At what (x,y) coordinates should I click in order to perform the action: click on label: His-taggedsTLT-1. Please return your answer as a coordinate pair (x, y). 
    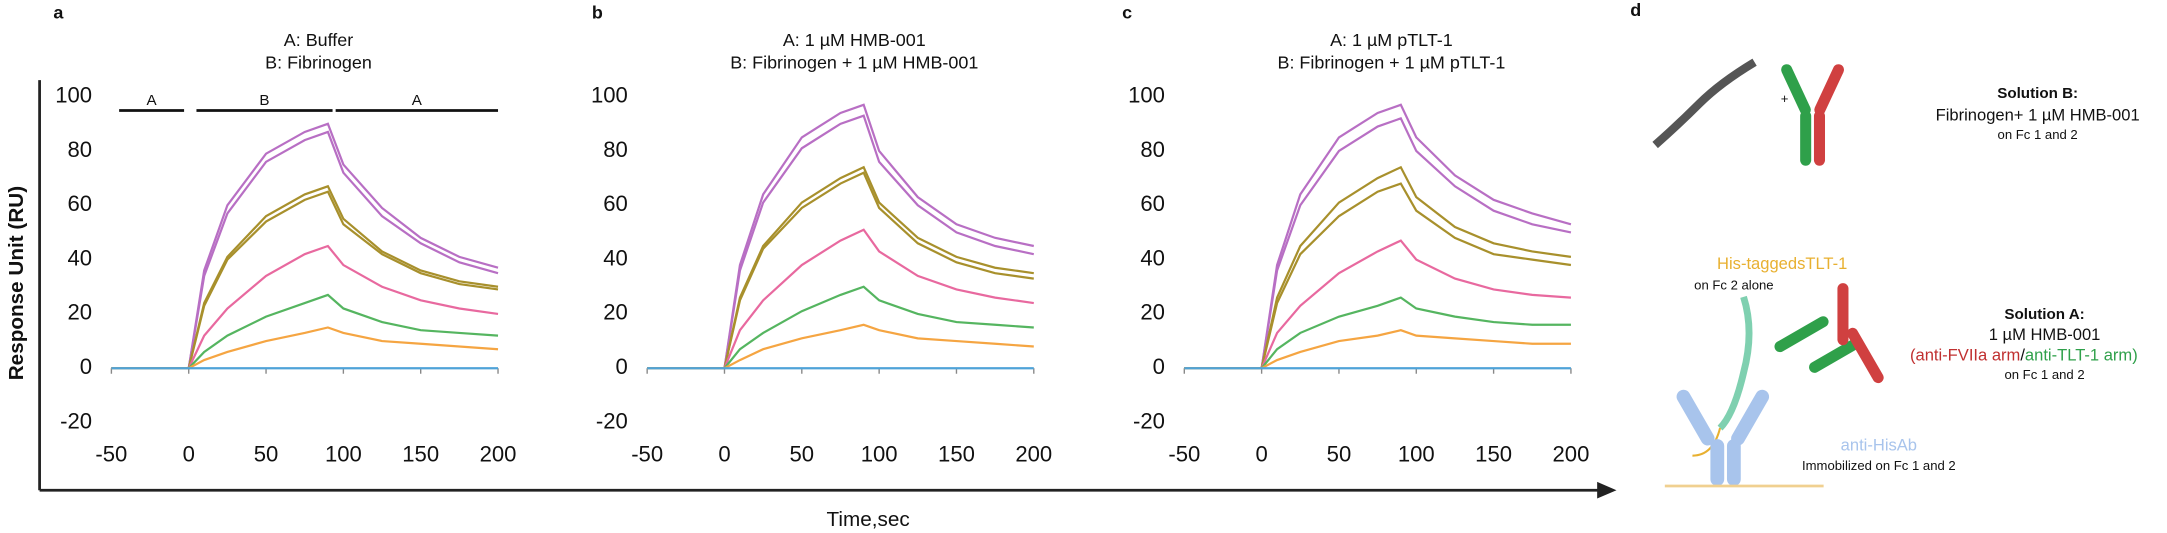
    Looking at the image, I should click on (1782, 263).